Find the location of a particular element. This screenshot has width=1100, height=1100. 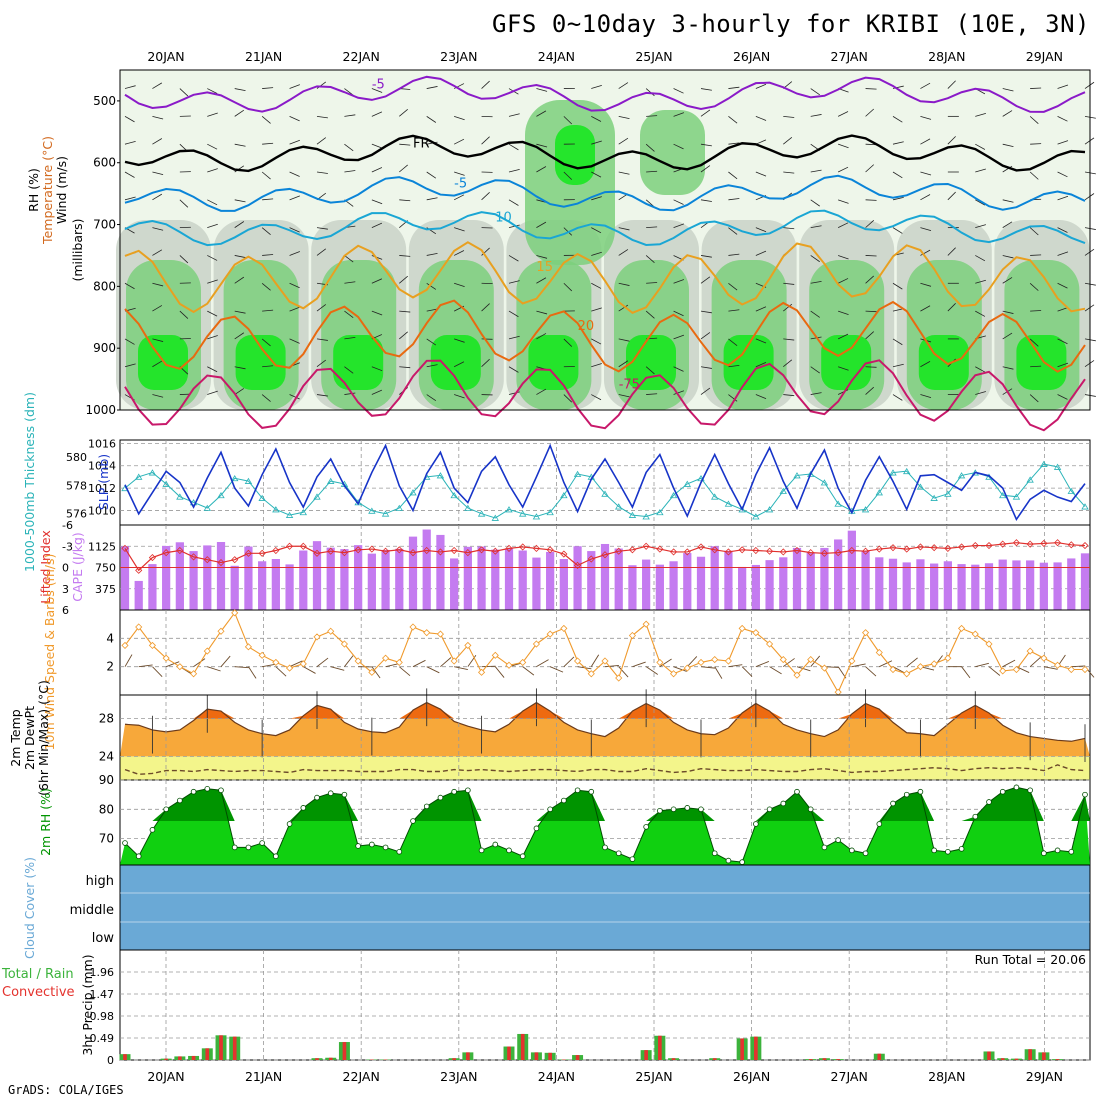

contour-label: -75 is located at coordinates (629, 385).